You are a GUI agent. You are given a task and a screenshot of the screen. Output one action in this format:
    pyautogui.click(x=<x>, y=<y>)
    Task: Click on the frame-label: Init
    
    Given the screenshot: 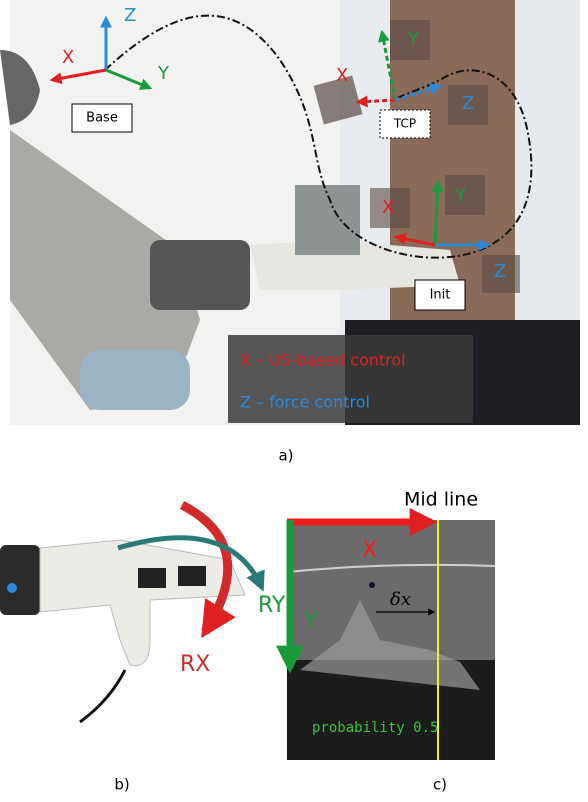 What is the action you would take?
    pyautogui.click(x=440, y=295)
    